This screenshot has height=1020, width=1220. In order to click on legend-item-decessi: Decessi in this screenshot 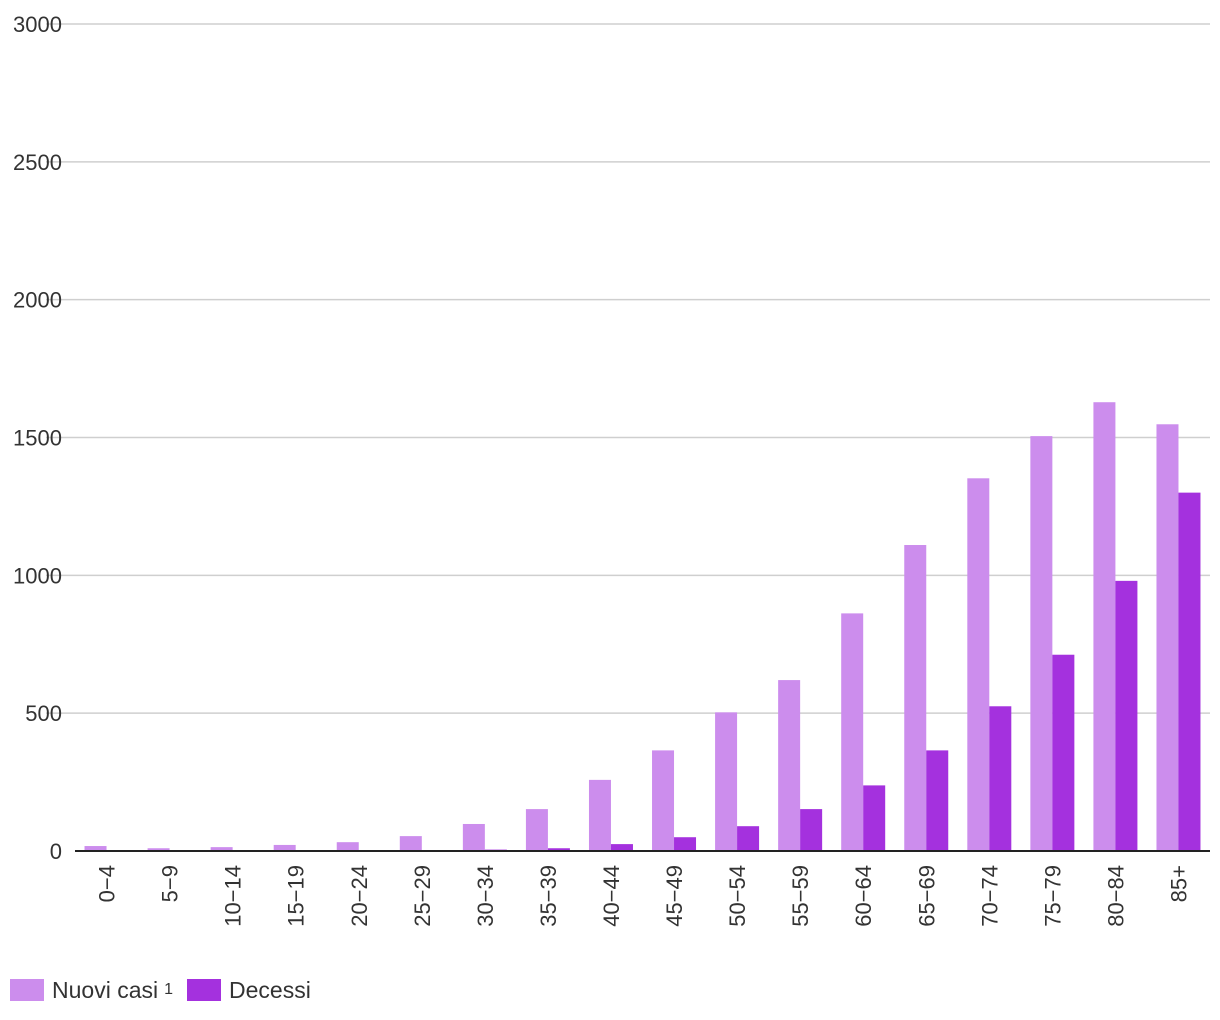, I will do `click(249, 990)`.